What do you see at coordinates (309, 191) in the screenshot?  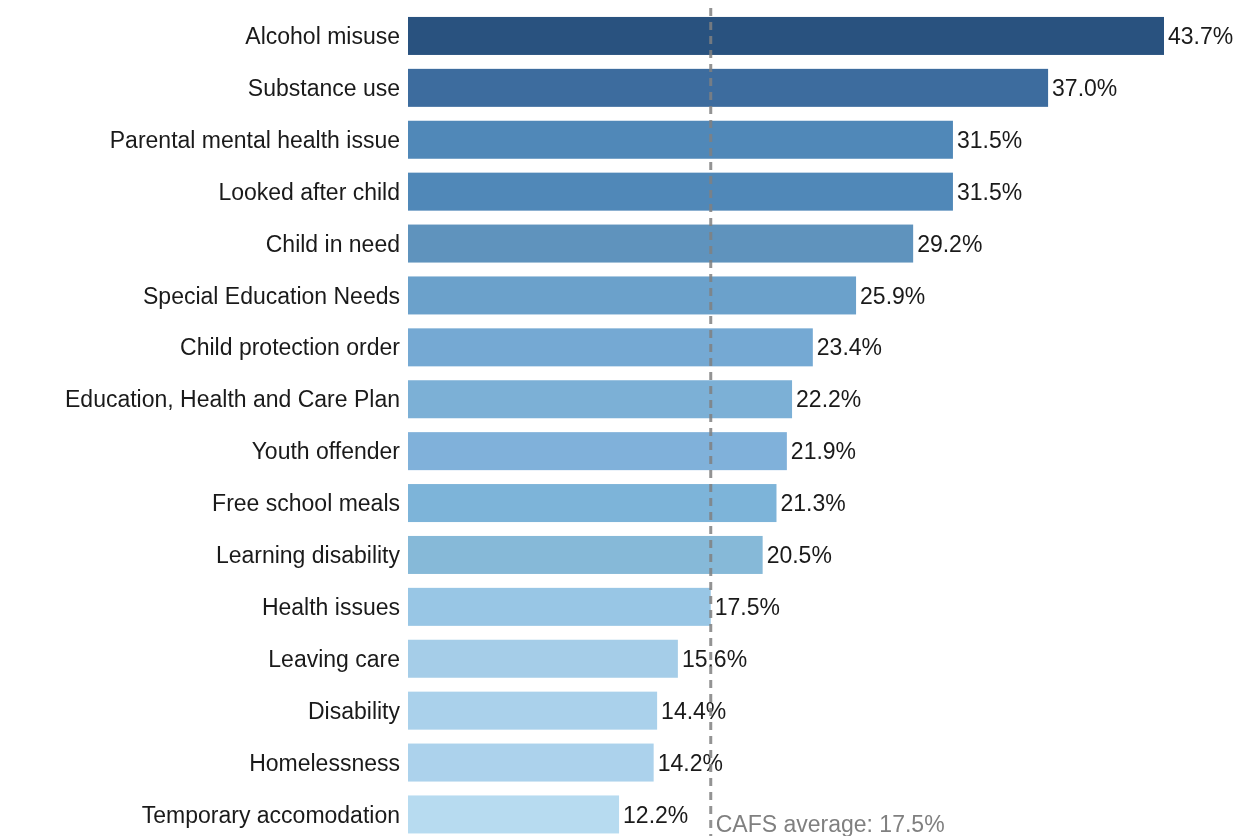 I see `y-tick-label: Looked after child` at bounding box center [309, 191].